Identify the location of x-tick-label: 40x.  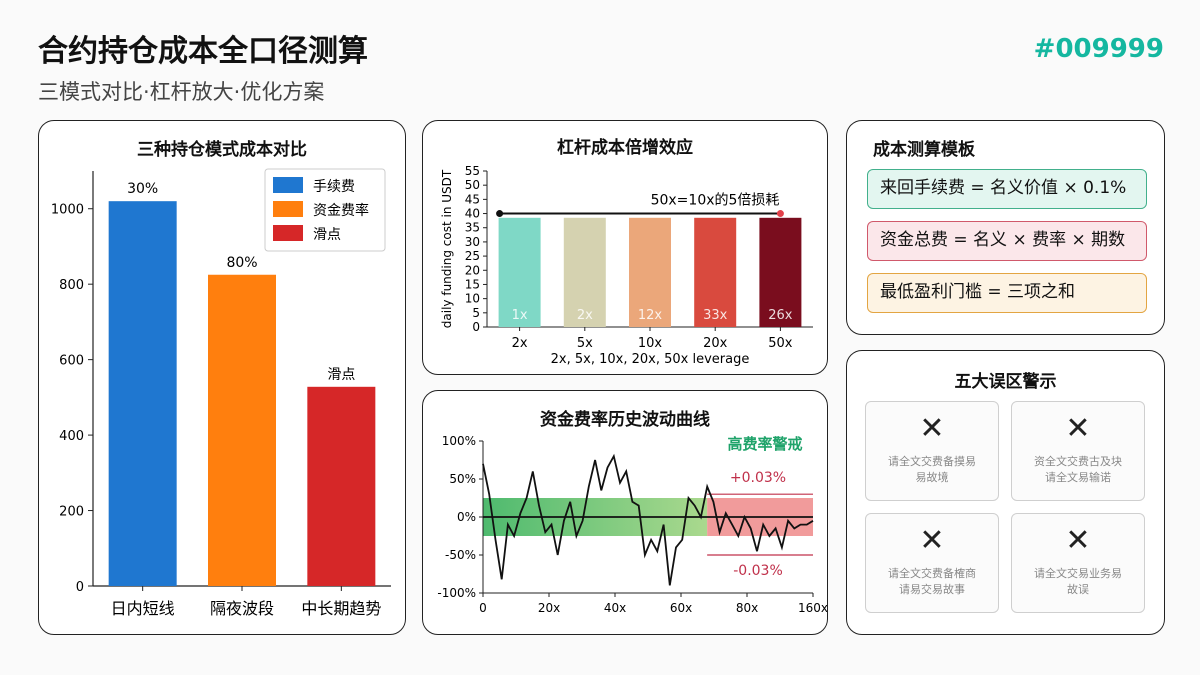
(615, 608).